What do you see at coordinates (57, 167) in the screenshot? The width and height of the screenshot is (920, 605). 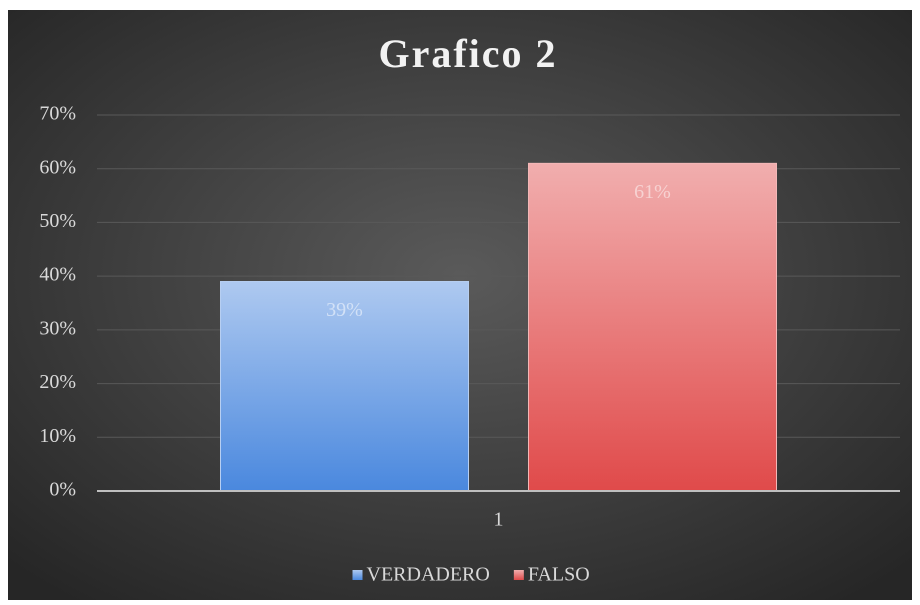 I see `y-tick-label: 60%` at bounding box center [57, 167].